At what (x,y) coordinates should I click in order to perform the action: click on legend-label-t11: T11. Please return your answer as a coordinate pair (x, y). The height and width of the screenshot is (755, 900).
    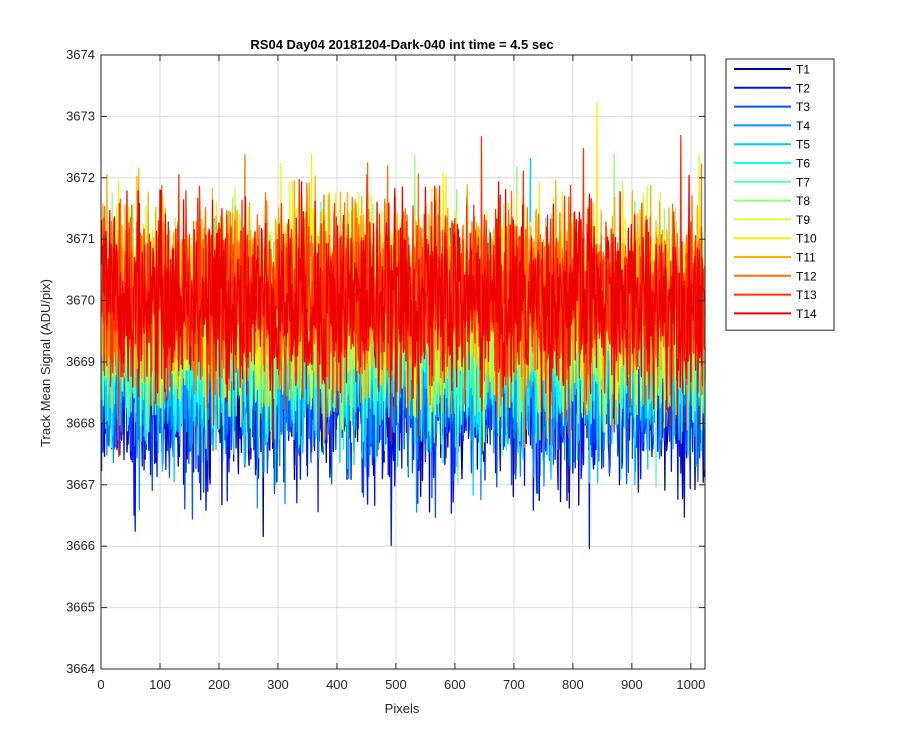
    Looking at the image, I should click on (806, 258).